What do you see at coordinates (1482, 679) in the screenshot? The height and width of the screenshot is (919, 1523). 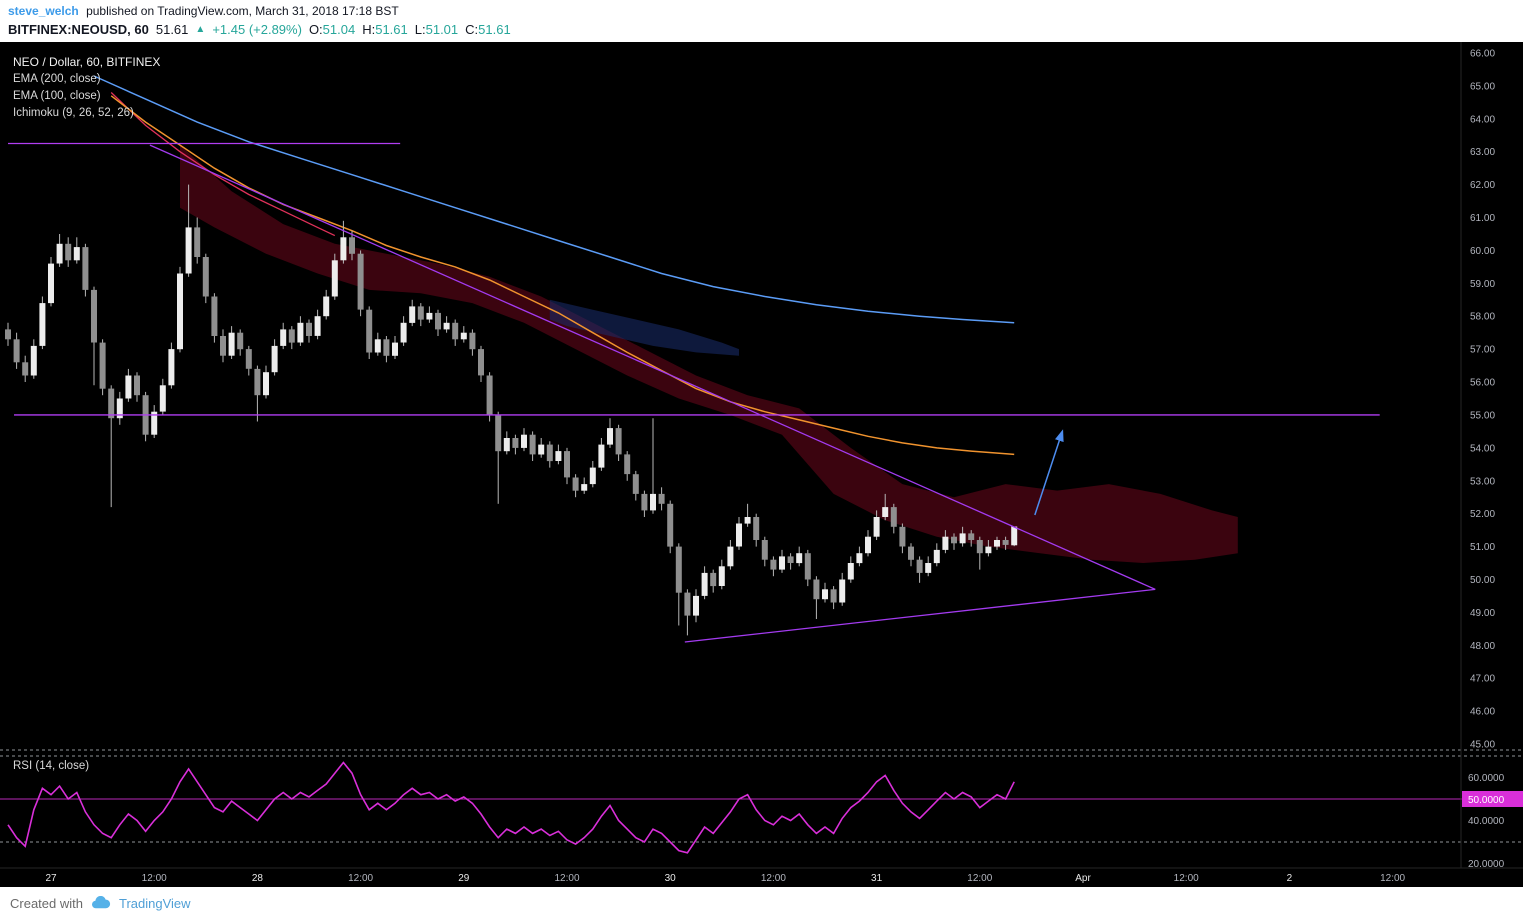 I see `price-axis-label: 47.00` at bounding box center [1482, 679].